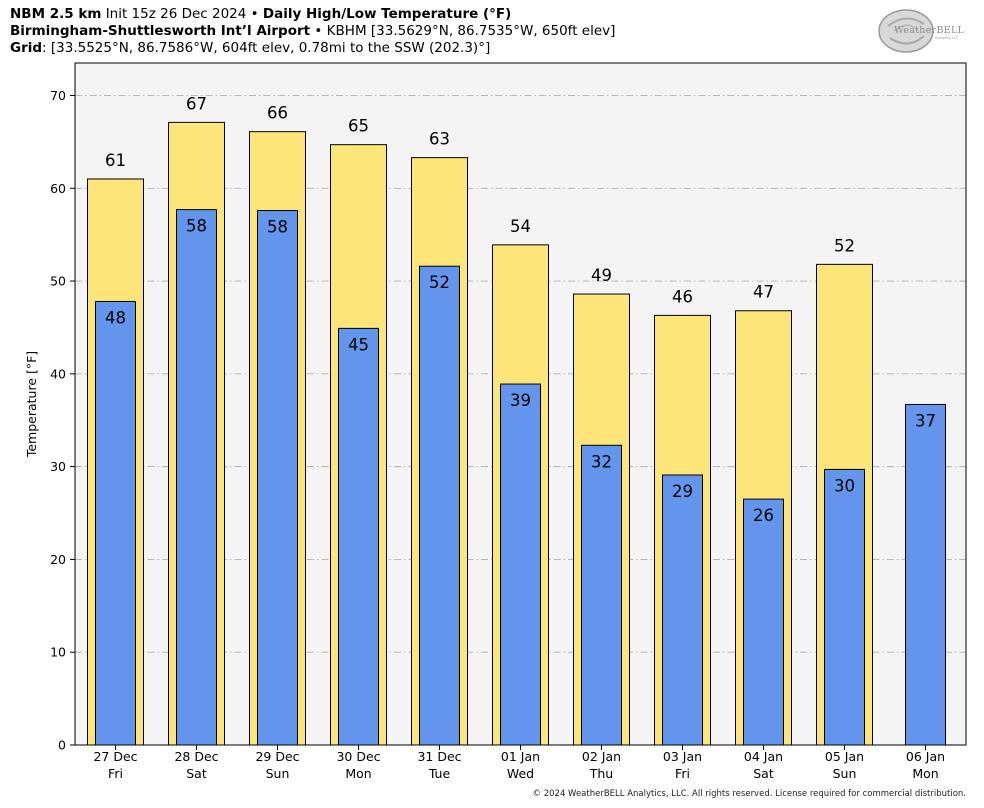 The height and width of the screenshot is (808, 984). What do you see at coordinates (929, 30) in the screenshot?
I see `logo-text: WeatherBELL` at bounding box center [929, 30].